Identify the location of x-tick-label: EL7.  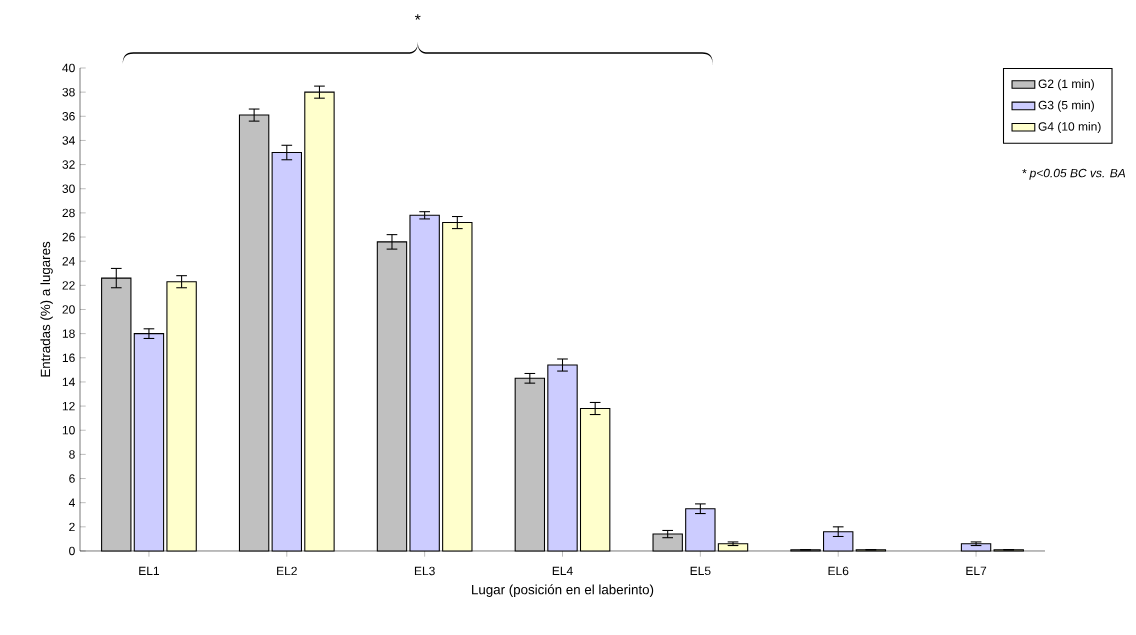
(976, 570).